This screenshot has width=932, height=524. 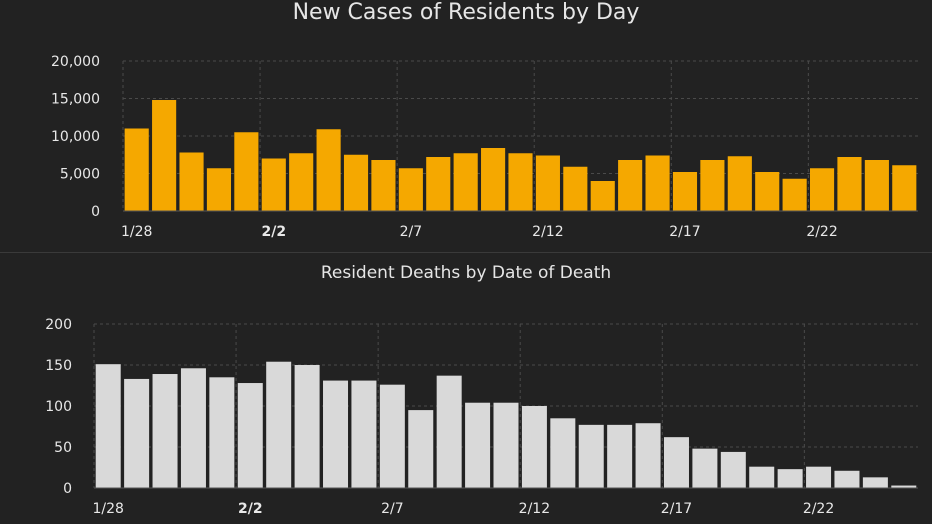 I want to click on deaths-x-tick-label: 2/12, so click(x=534, y=509).